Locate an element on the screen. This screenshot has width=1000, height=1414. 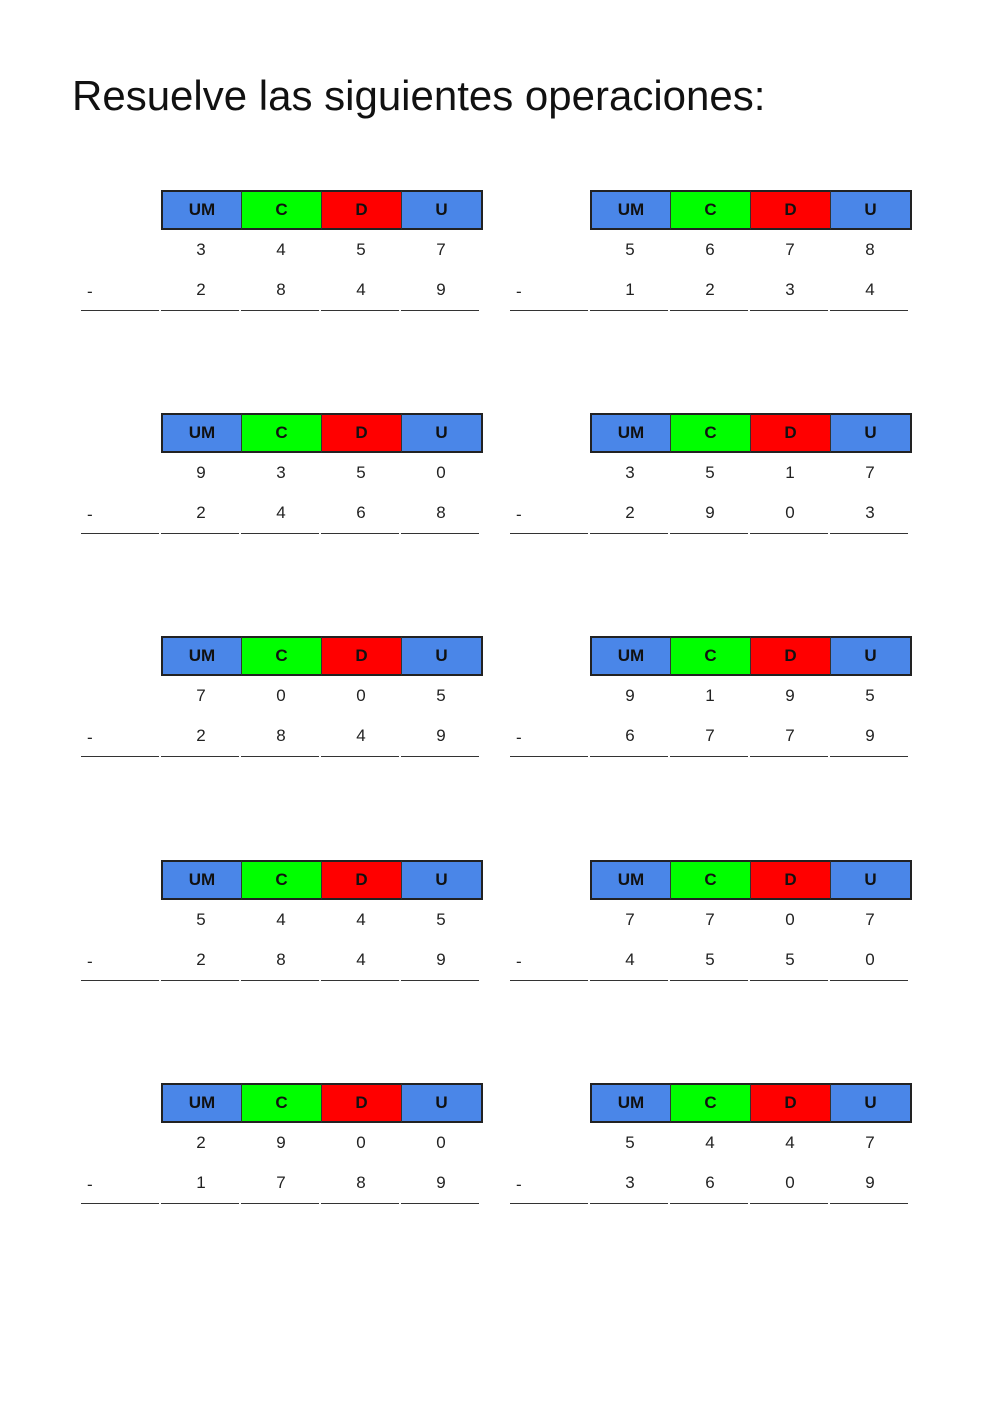
minuend-row: 5 4 4 5 is located at coordinates (282, 921).